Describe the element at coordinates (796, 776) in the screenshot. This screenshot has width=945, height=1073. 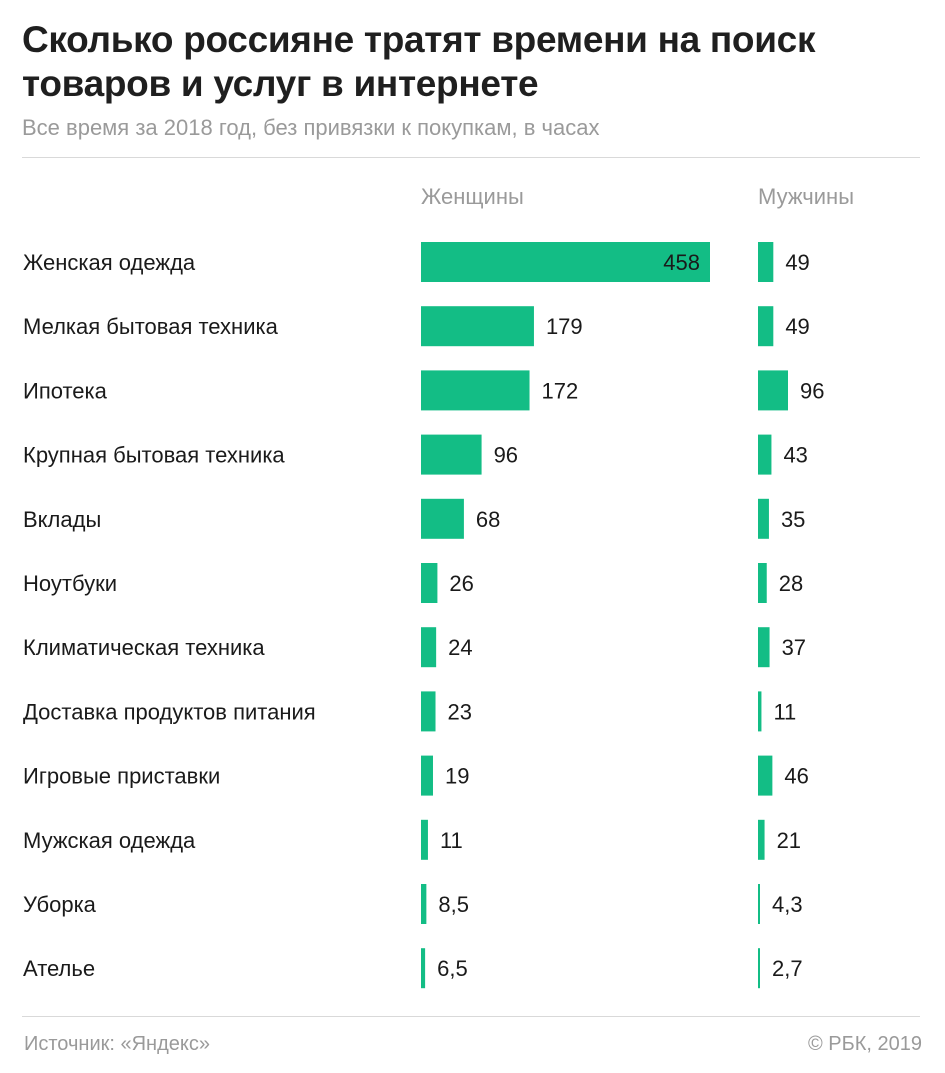
I see `value-label-men: 46` at that location.